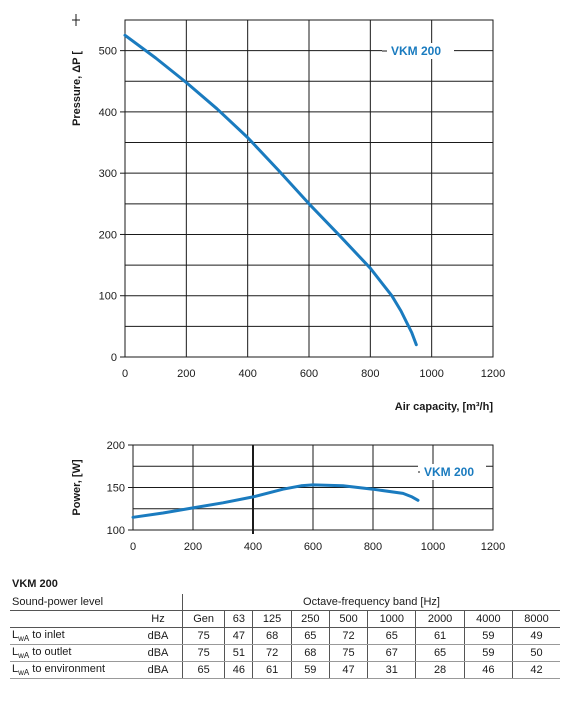 The width and height of the screenshot is (571, 709). I want to click on table-cell: 51, so click(238, 653).